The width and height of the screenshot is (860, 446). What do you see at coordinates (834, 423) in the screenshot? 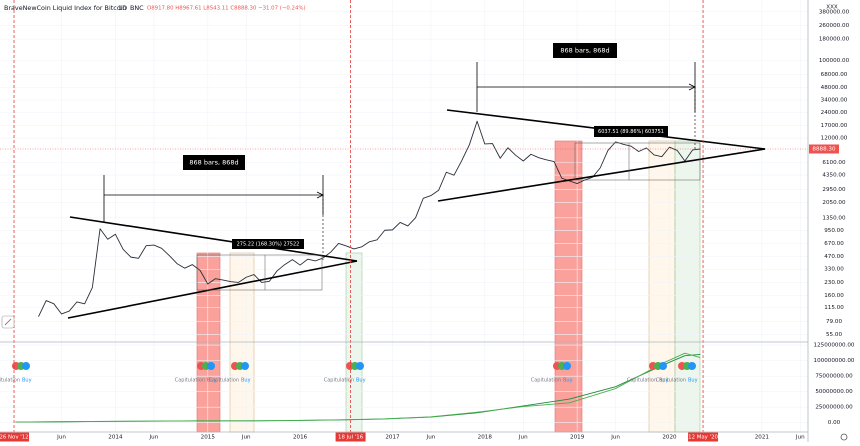
I see `y-tick-label: 0.00` at bounding box center [834, 423].